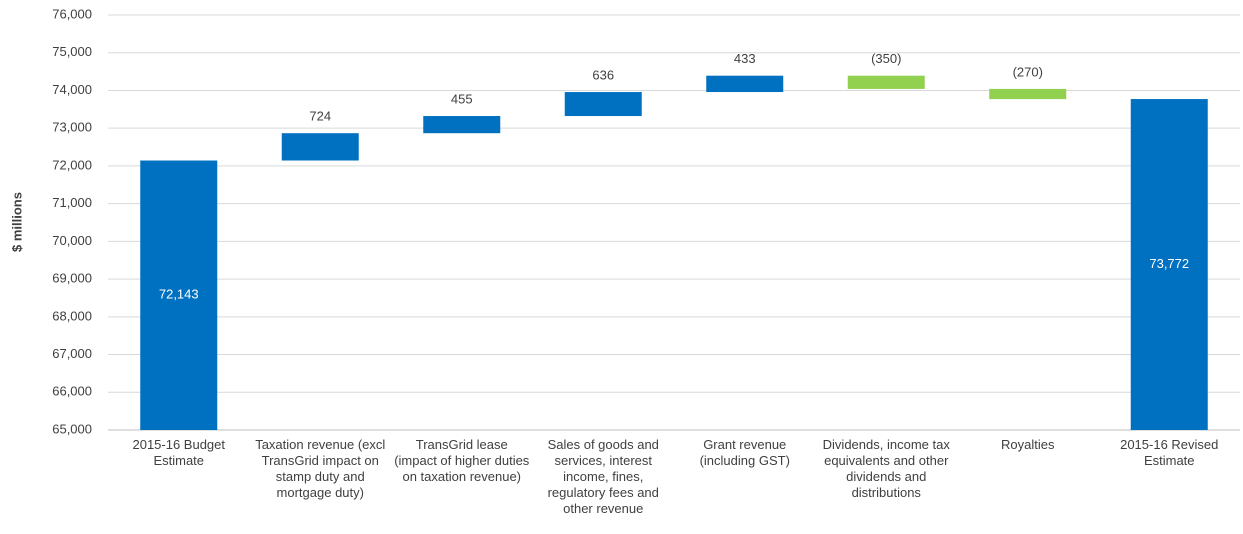 This screenshot has width=1243, height=534. Describe the element at coordinates (72, 278) in the screenshot. I see `y-tick-label: 69,000` at that location.